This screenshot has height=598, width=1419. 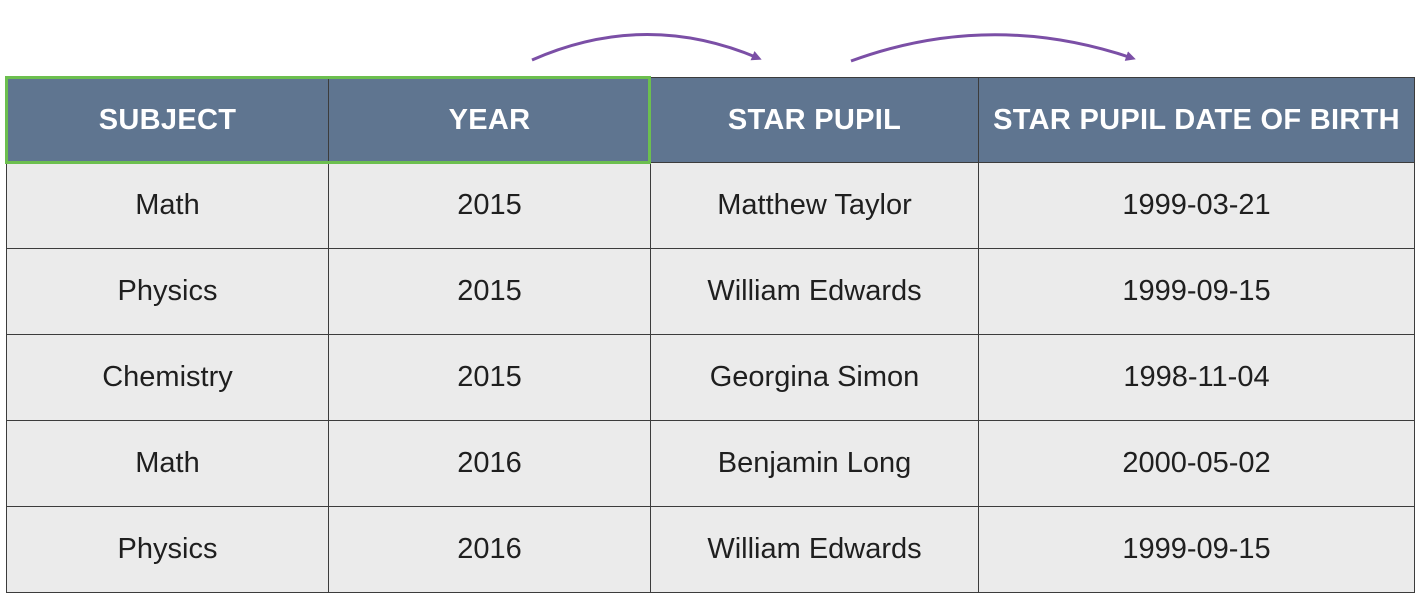 What do you see at coordinates (1196, 120) in the screenshot?
I see `column-header-star-pupil-dob: STAR PUPIL DATE OF BIRTH` at bounding box center [1196, 120].